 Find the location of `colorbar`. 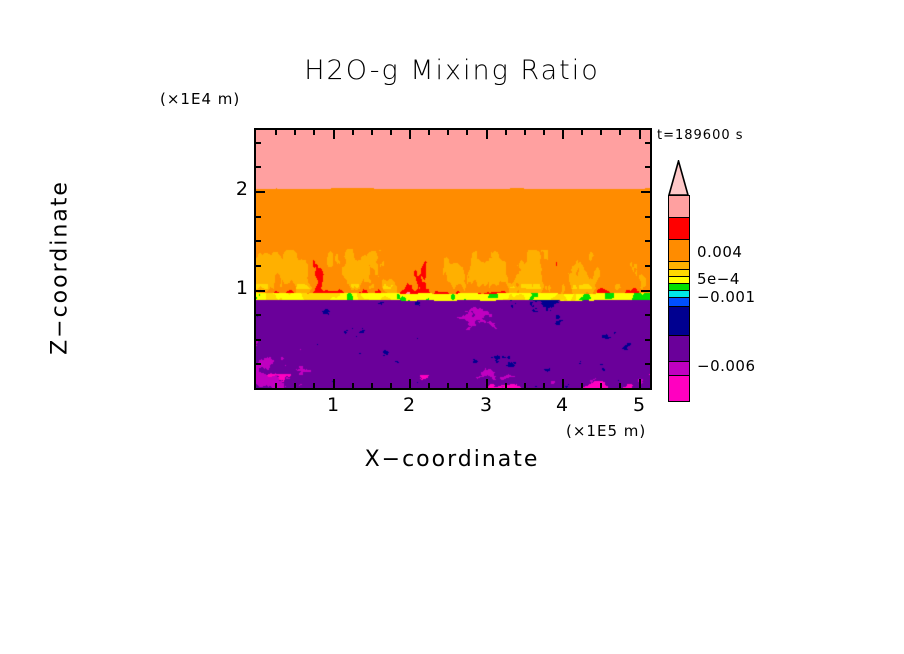

colorbar is located at coordinates (679, 298).